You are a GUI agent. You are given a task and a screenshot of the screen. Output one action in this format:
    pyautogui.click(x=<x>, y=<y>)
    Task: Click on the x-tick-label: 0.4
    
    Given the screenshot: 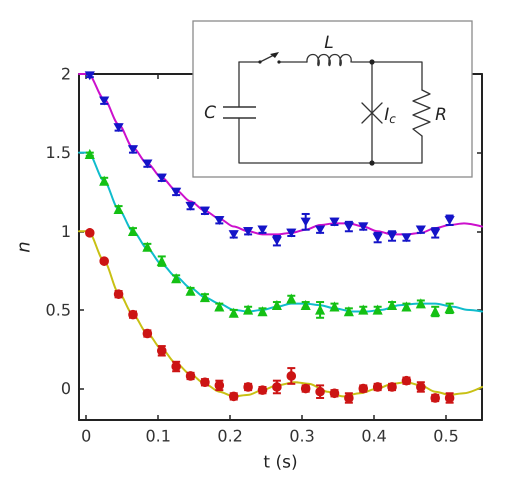 What is the action you would take?
    pyautogui.click(x=374, y=436)
    